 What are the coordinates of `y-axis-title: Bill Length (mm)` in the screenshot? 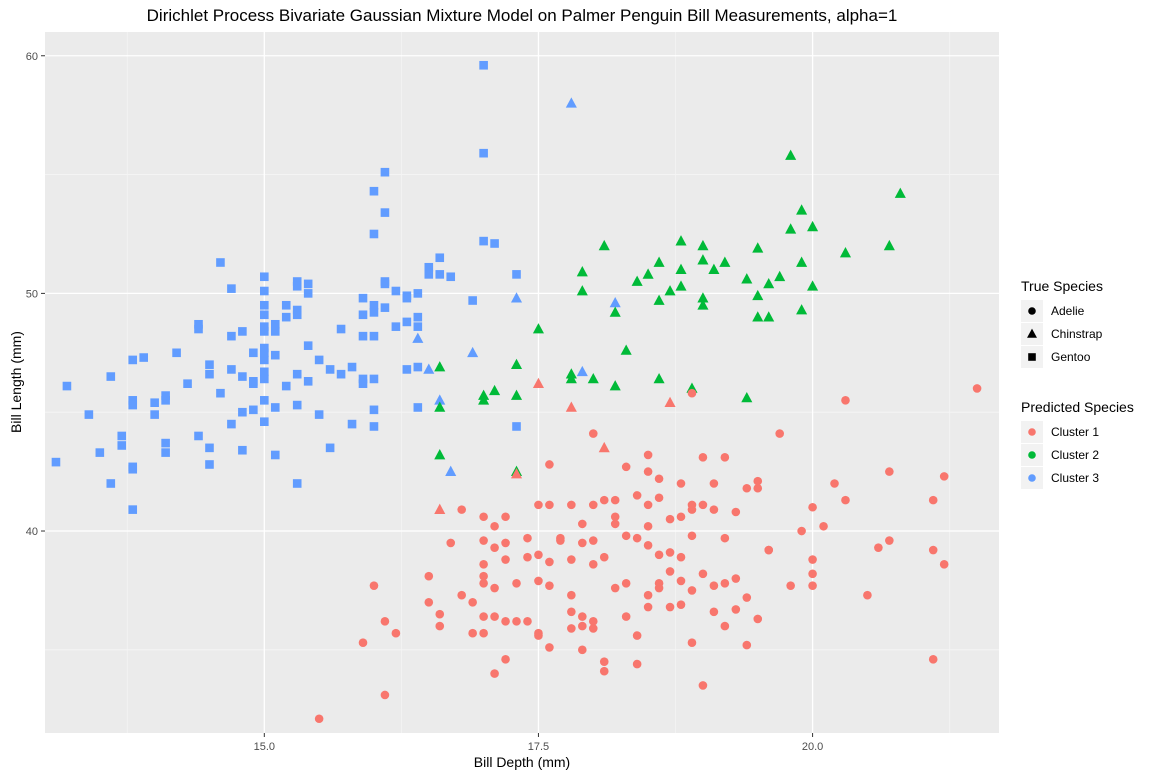 It's located at (16, 382).